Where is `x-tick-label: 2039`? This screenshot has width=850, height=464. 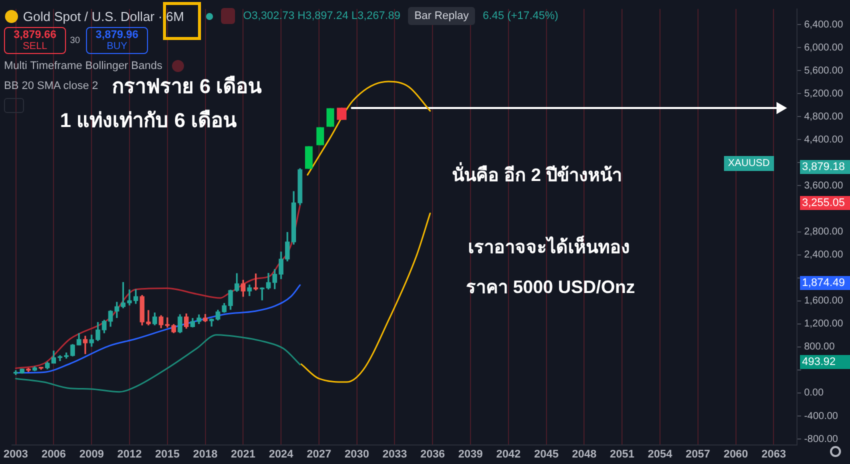 x-tick-label: 2039 is located at coordinates (470, 454).